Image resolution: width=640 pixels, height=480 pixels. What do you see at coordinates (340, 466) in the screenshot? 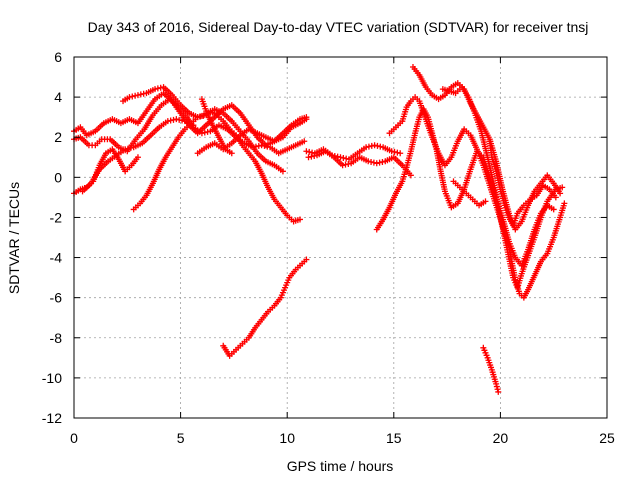
I see `x-axis-label: GPS time / hours` at bounding box center [340, 466].